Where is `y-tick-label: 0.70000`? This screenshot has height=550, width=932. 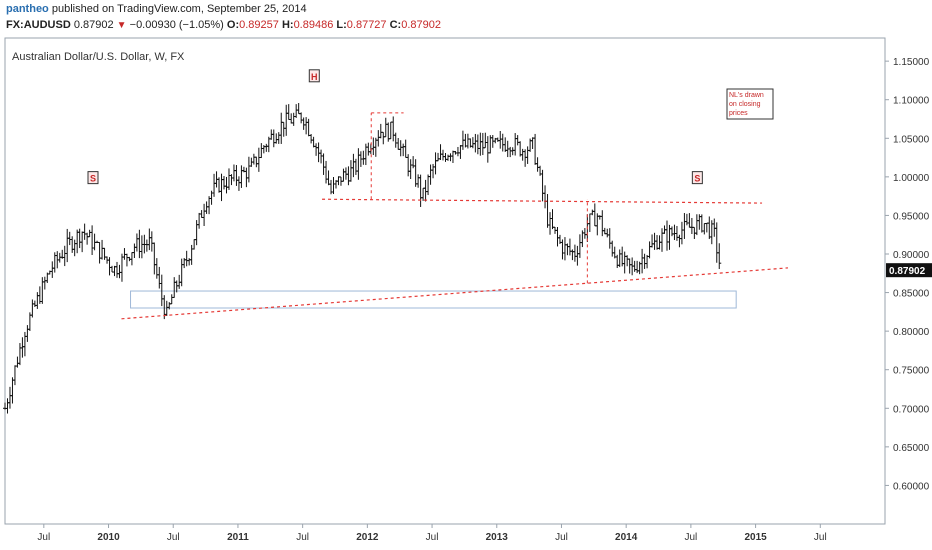
y-tick-label: 0.70000 is located at coordinates (911, 409).